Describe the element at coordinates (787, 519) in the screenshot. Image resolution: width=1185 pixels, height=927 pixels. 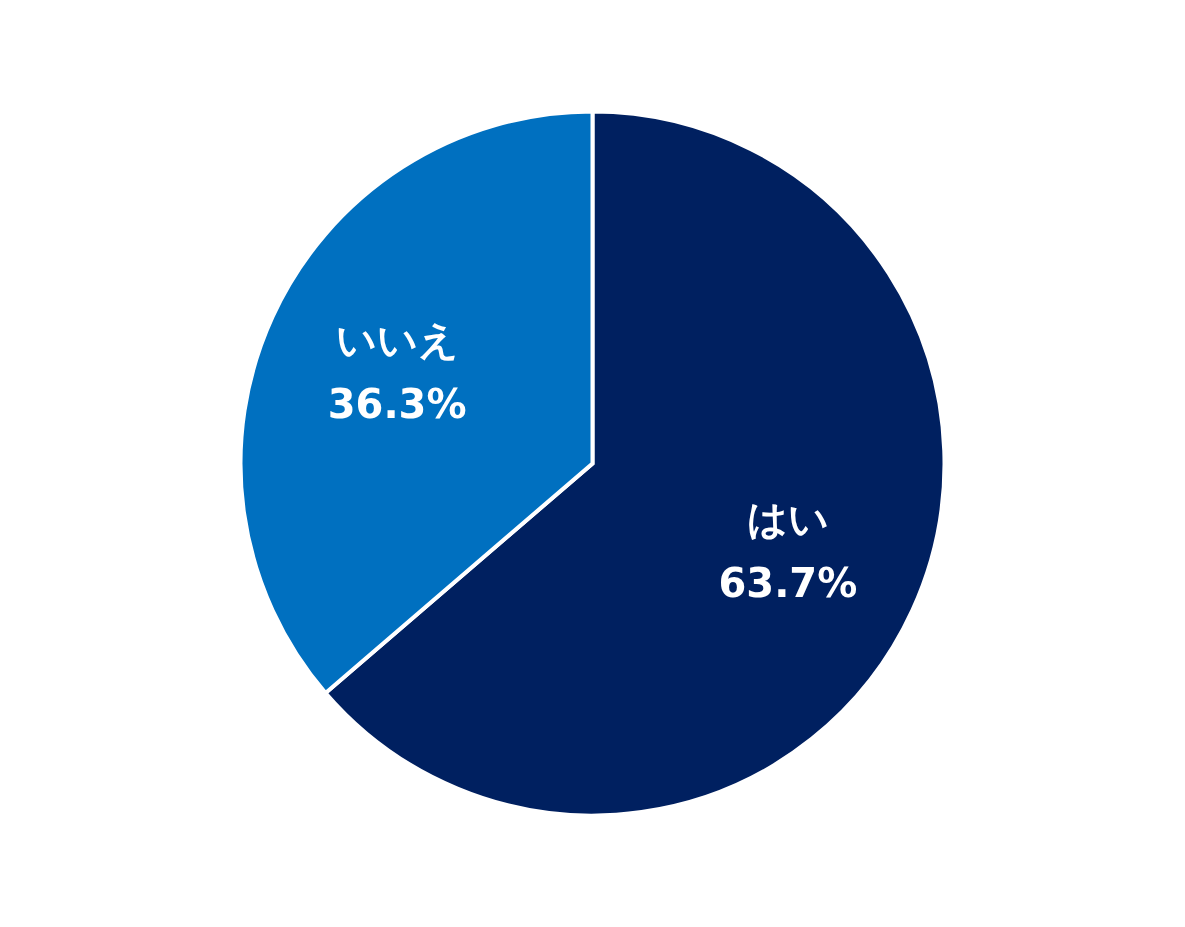
I see `slice-label: はい` at that location.